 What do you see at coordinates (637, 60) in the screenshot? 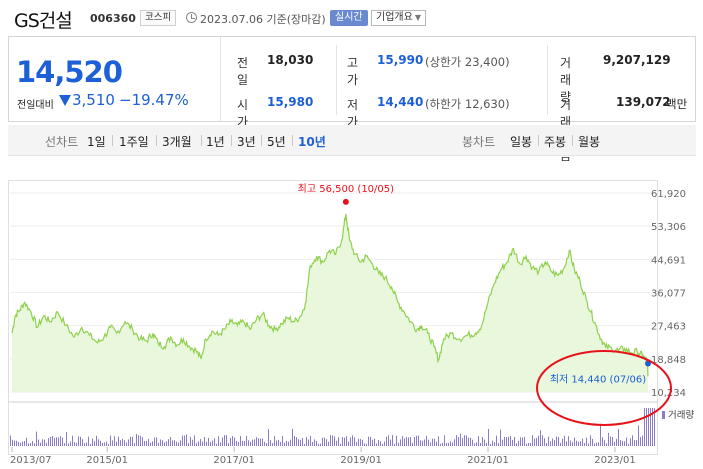
I see `volume-value: 9,207,129` at bounding box center [637, 60].